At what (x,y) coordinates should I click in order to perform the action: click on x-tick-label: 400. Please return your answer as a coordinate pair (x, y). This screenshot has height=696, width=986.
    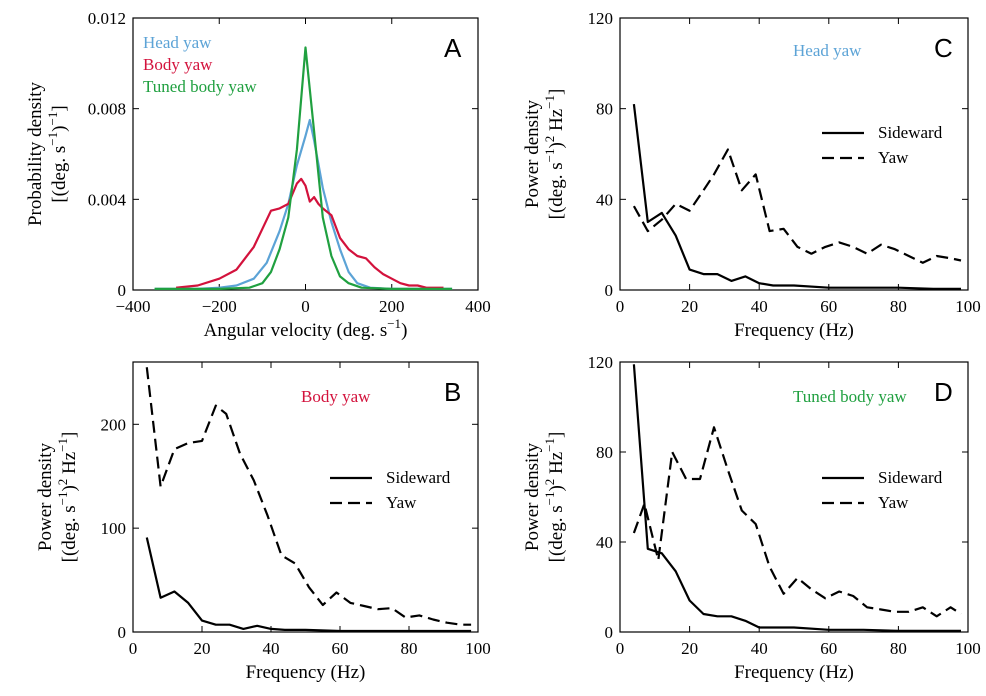
    Looking at the image, I should click on (478, 306).